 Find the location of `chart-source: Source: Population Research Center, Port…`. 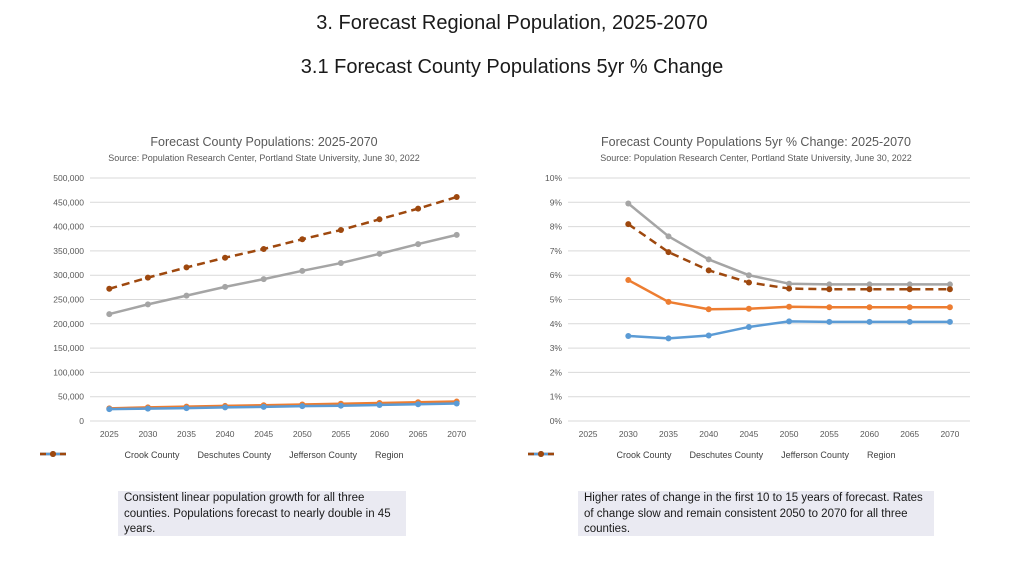

chart-source: Source: Population Research Center, Port… is located at coordinates (264, 158).